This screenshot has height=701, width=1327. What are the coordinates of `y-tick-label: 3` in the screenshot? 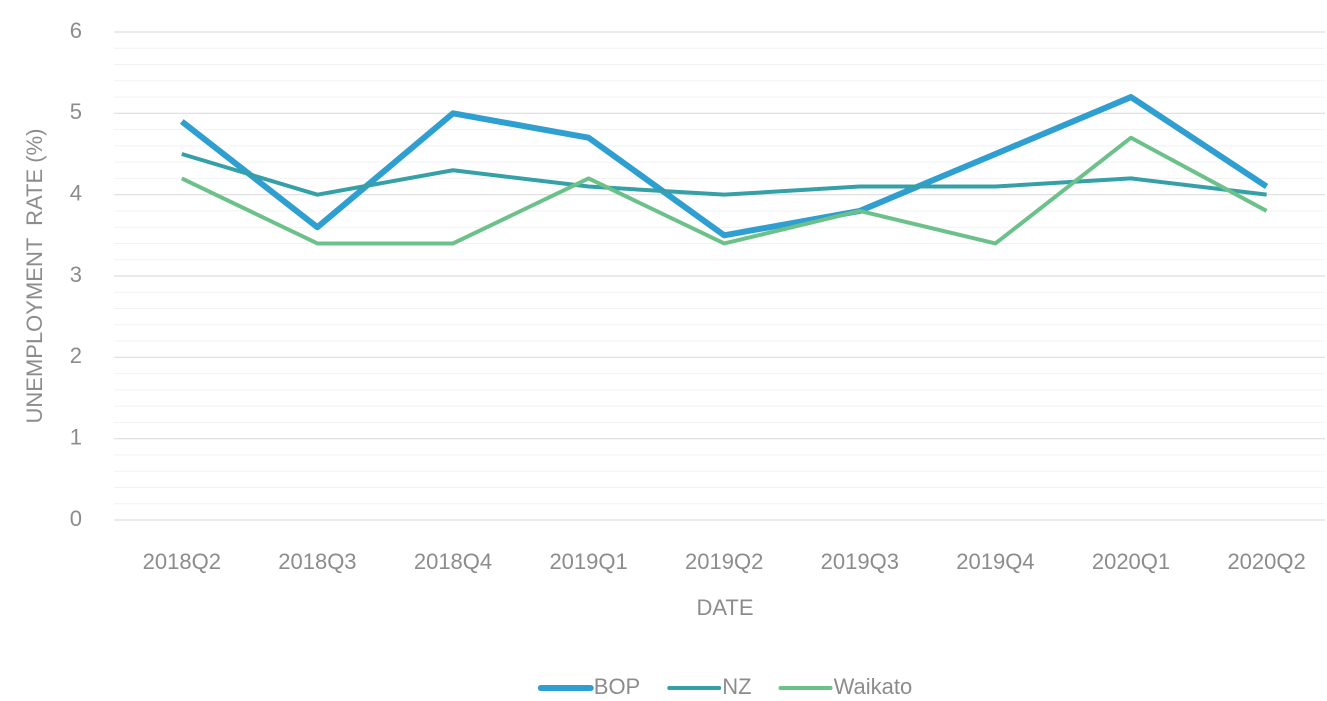 It's located at (76, 274).